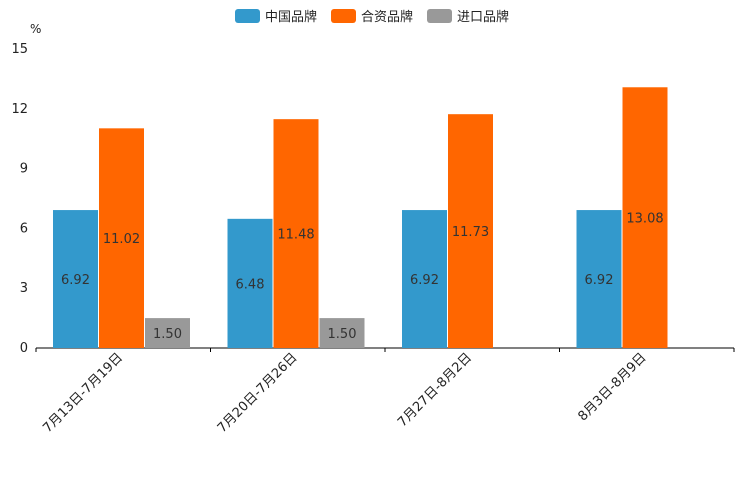 The height and width of the screenshot is (496, 744). What do you see at coordinates (24, 288) in the screenshot?
I see `y-tick-label: 3` at bounding box center [24, 288].